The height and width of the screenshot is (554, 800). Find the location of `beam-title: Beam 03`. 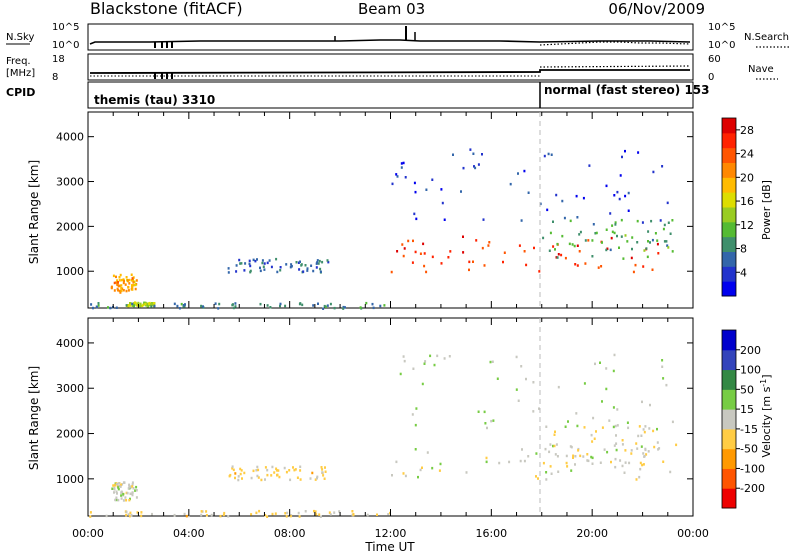

beam-title: Beam 03 is located at coordinates (391, 9).